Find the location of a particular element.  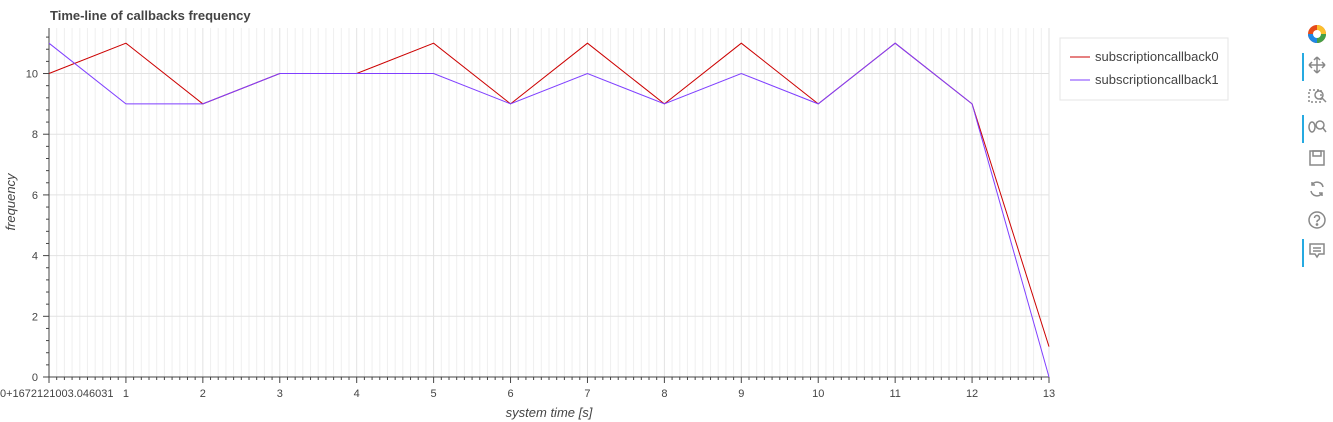

pan-tool is located at coordinates (1317, 67).